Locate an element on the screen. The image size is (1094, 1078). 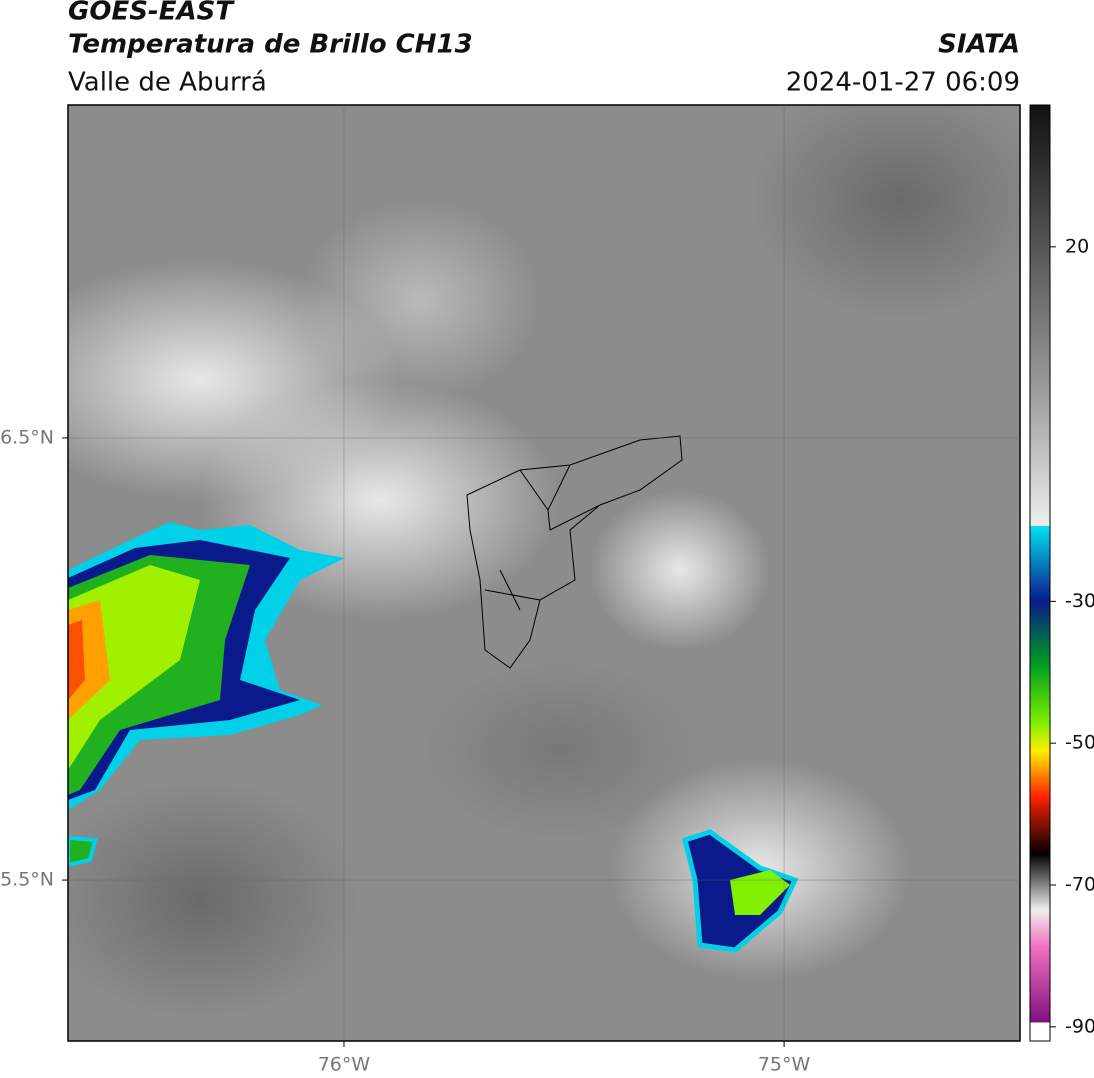
colorbar-tick-label: -90 is located at coordinates (1079, 1026).